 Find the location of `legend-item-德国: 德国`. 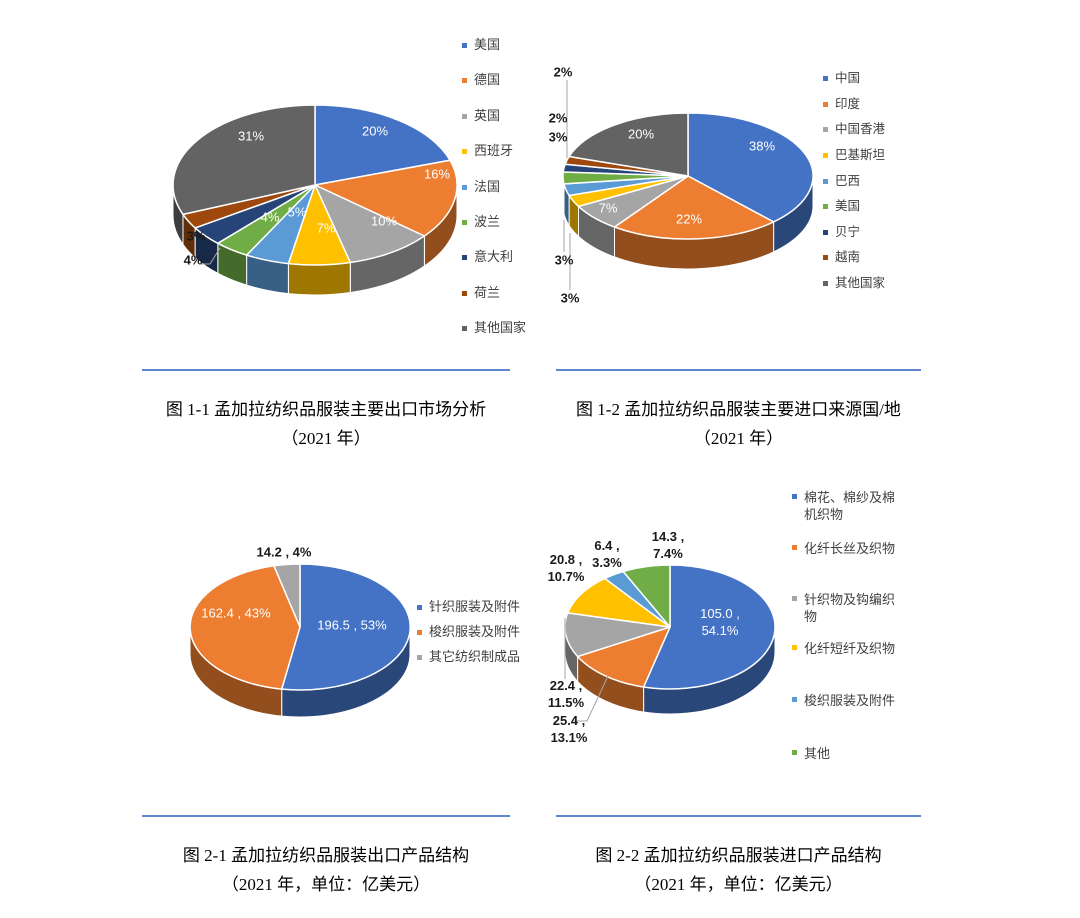

legend-item-德国: 德国 is located at coordinates (512, 80).